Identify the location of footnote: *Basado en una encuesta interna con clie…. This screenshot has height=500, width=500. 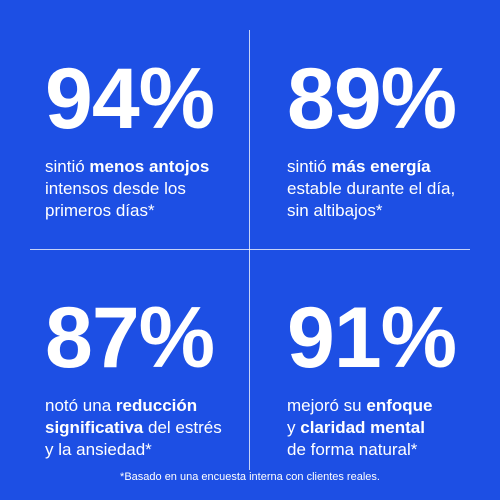
(250, 477).